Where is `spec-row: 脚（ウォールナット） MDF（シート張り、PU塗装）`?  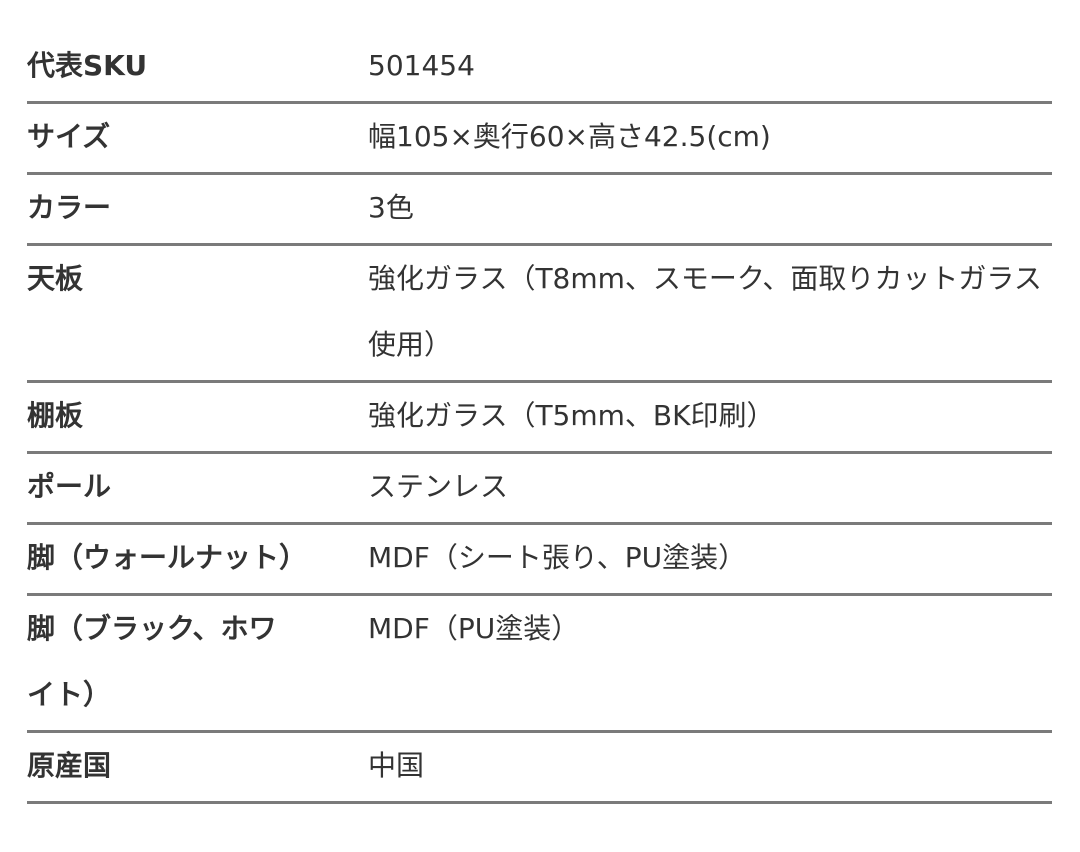
spec-row: 脚（ウォールナット） MDF（シート張り、PU塗装） is located at coordinates (539, 560).